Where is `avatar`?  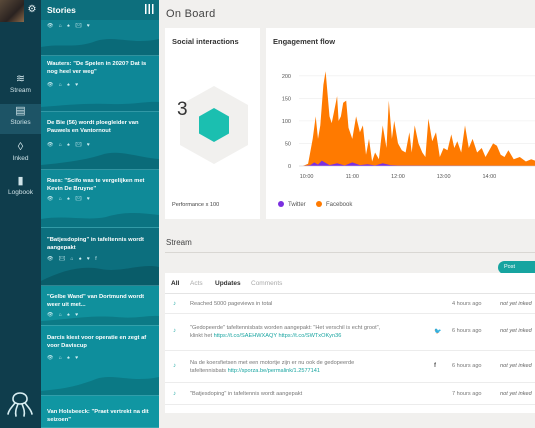
avatar is located at coordinates (12, 11).